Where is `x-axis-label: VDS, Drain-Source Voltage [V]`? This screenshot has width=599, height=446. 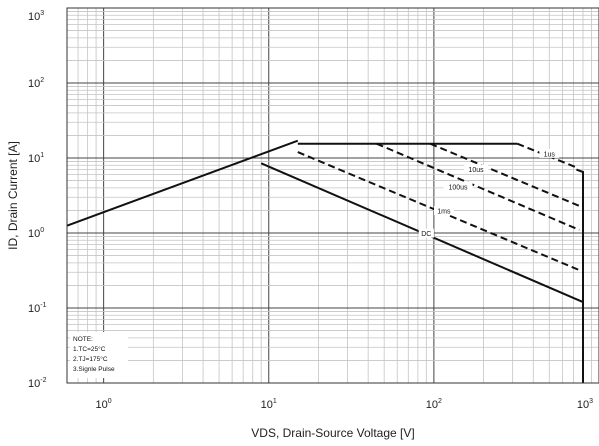 x-axis-label: VDS, Drain-Source Voltage [V] is located at coordinates (332, 433).